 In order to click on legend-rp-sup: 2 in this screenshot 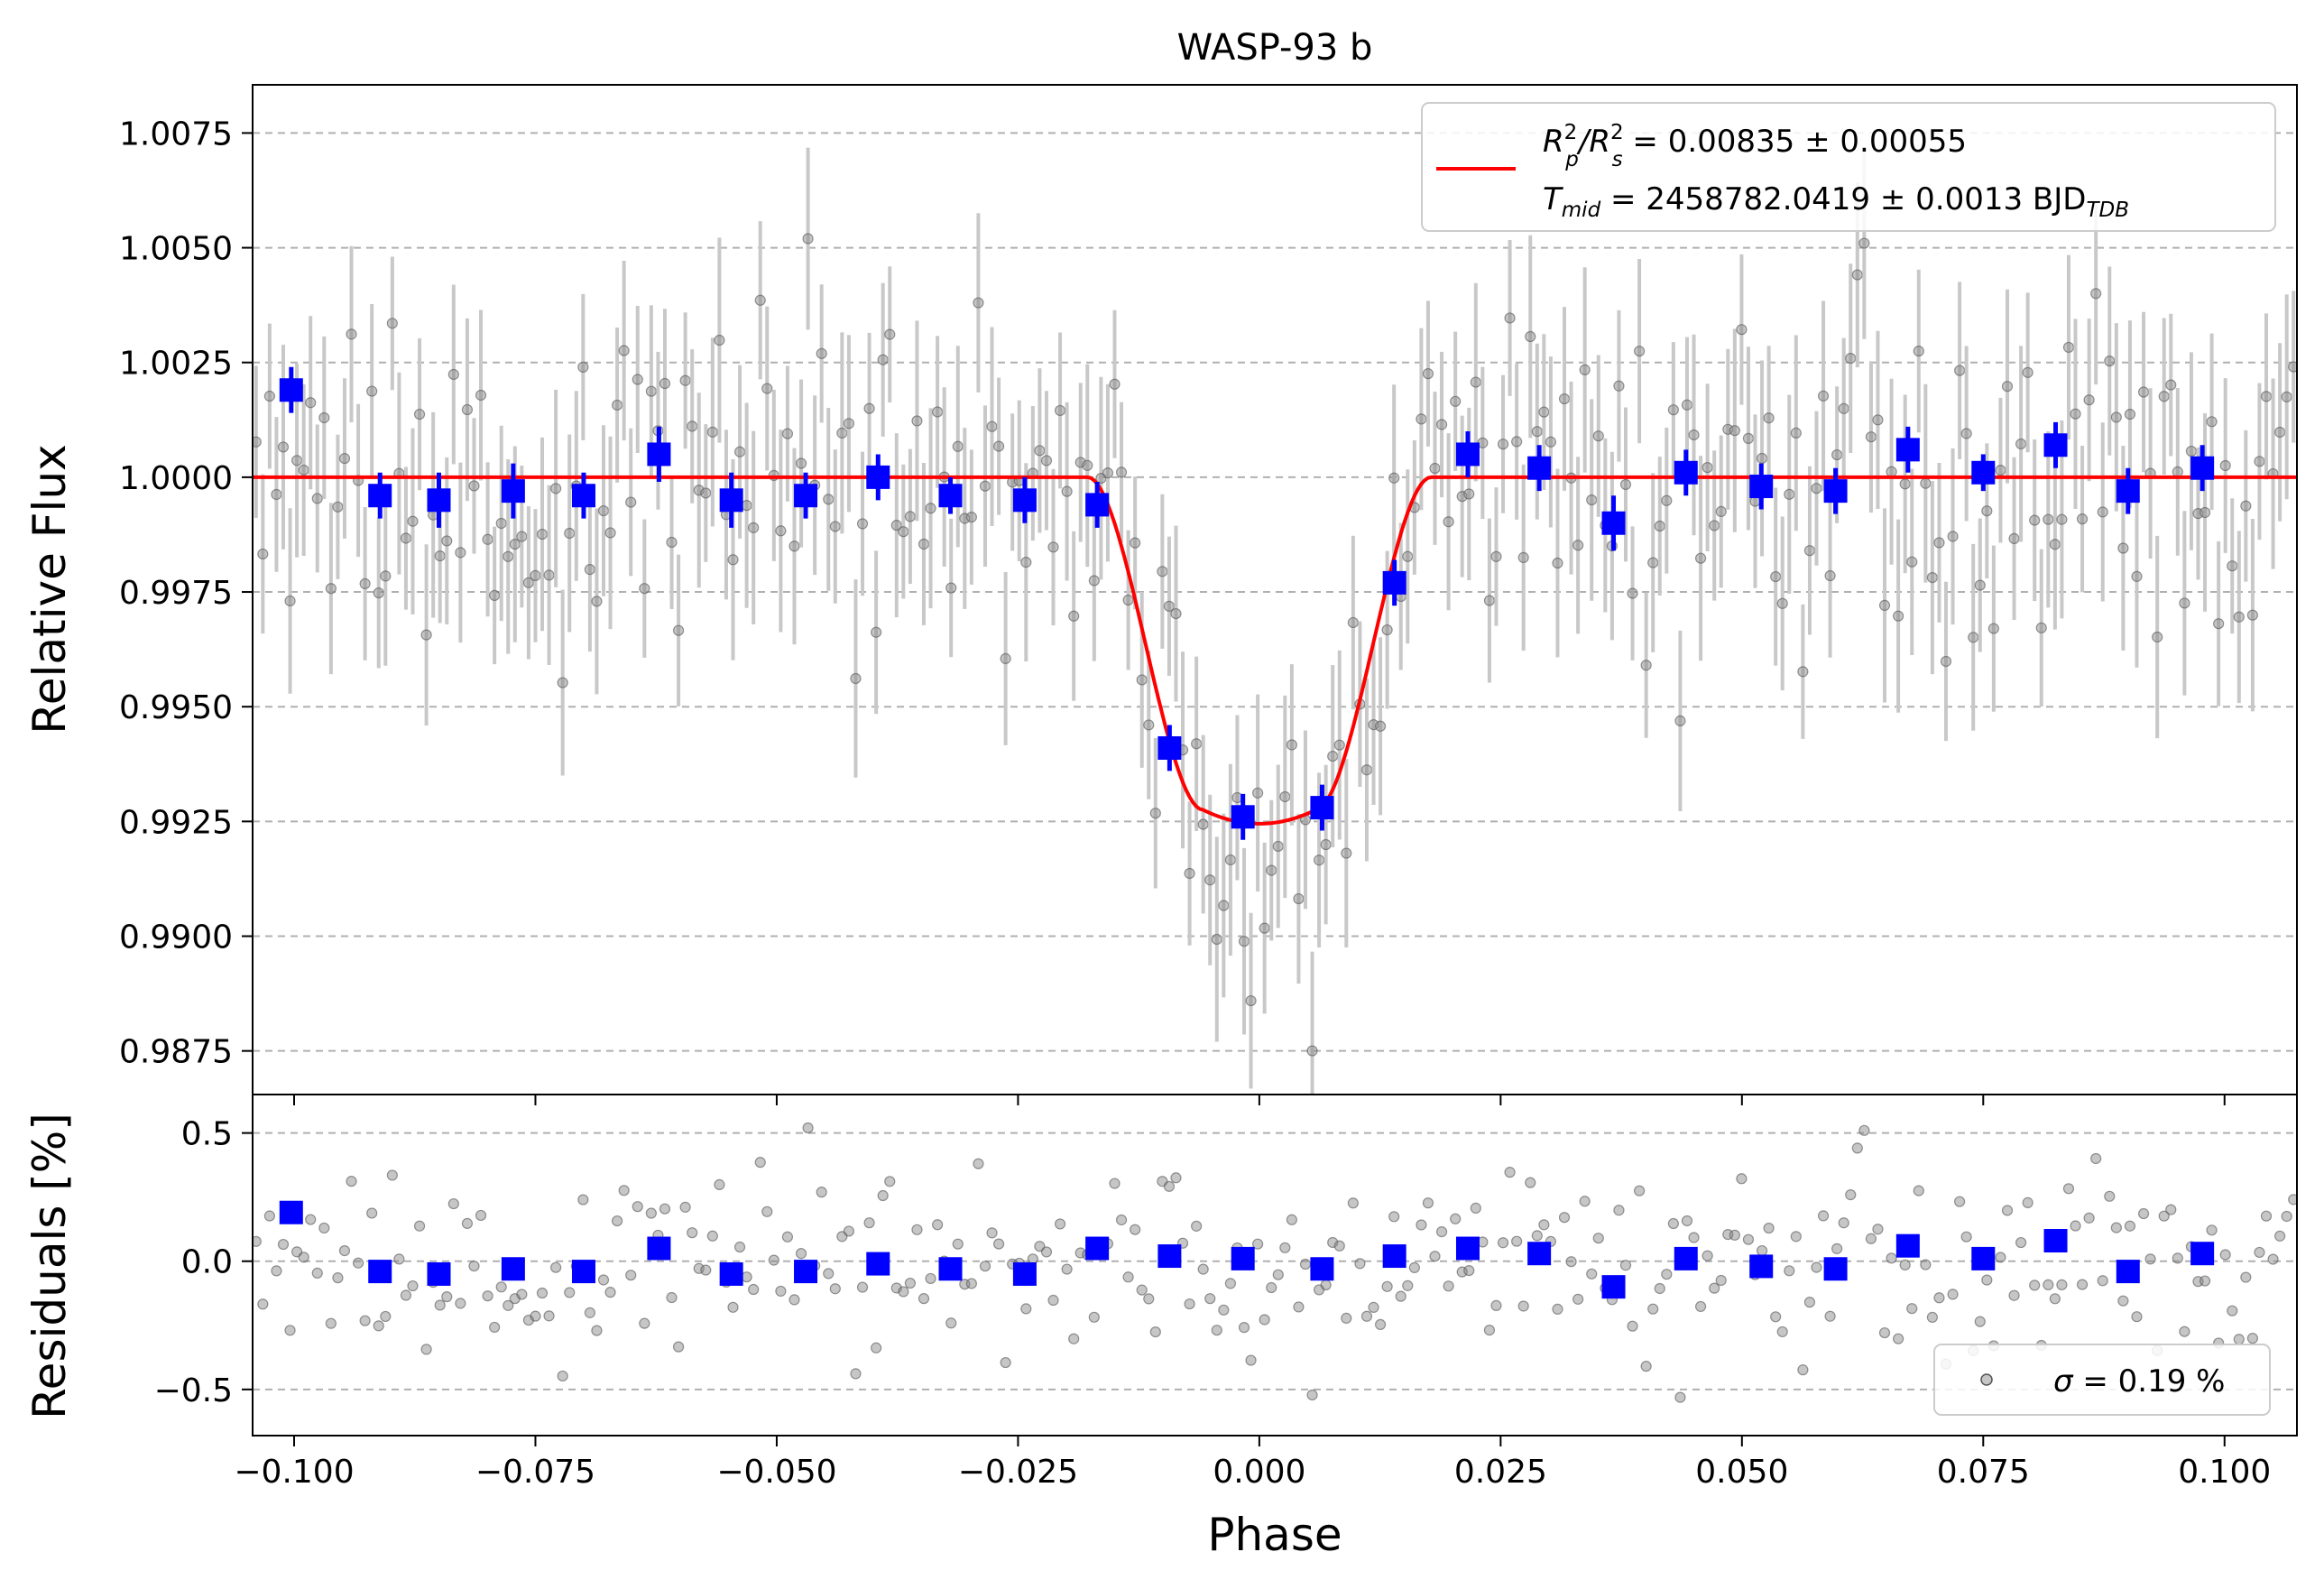, I will do `click(1571, 132)`.